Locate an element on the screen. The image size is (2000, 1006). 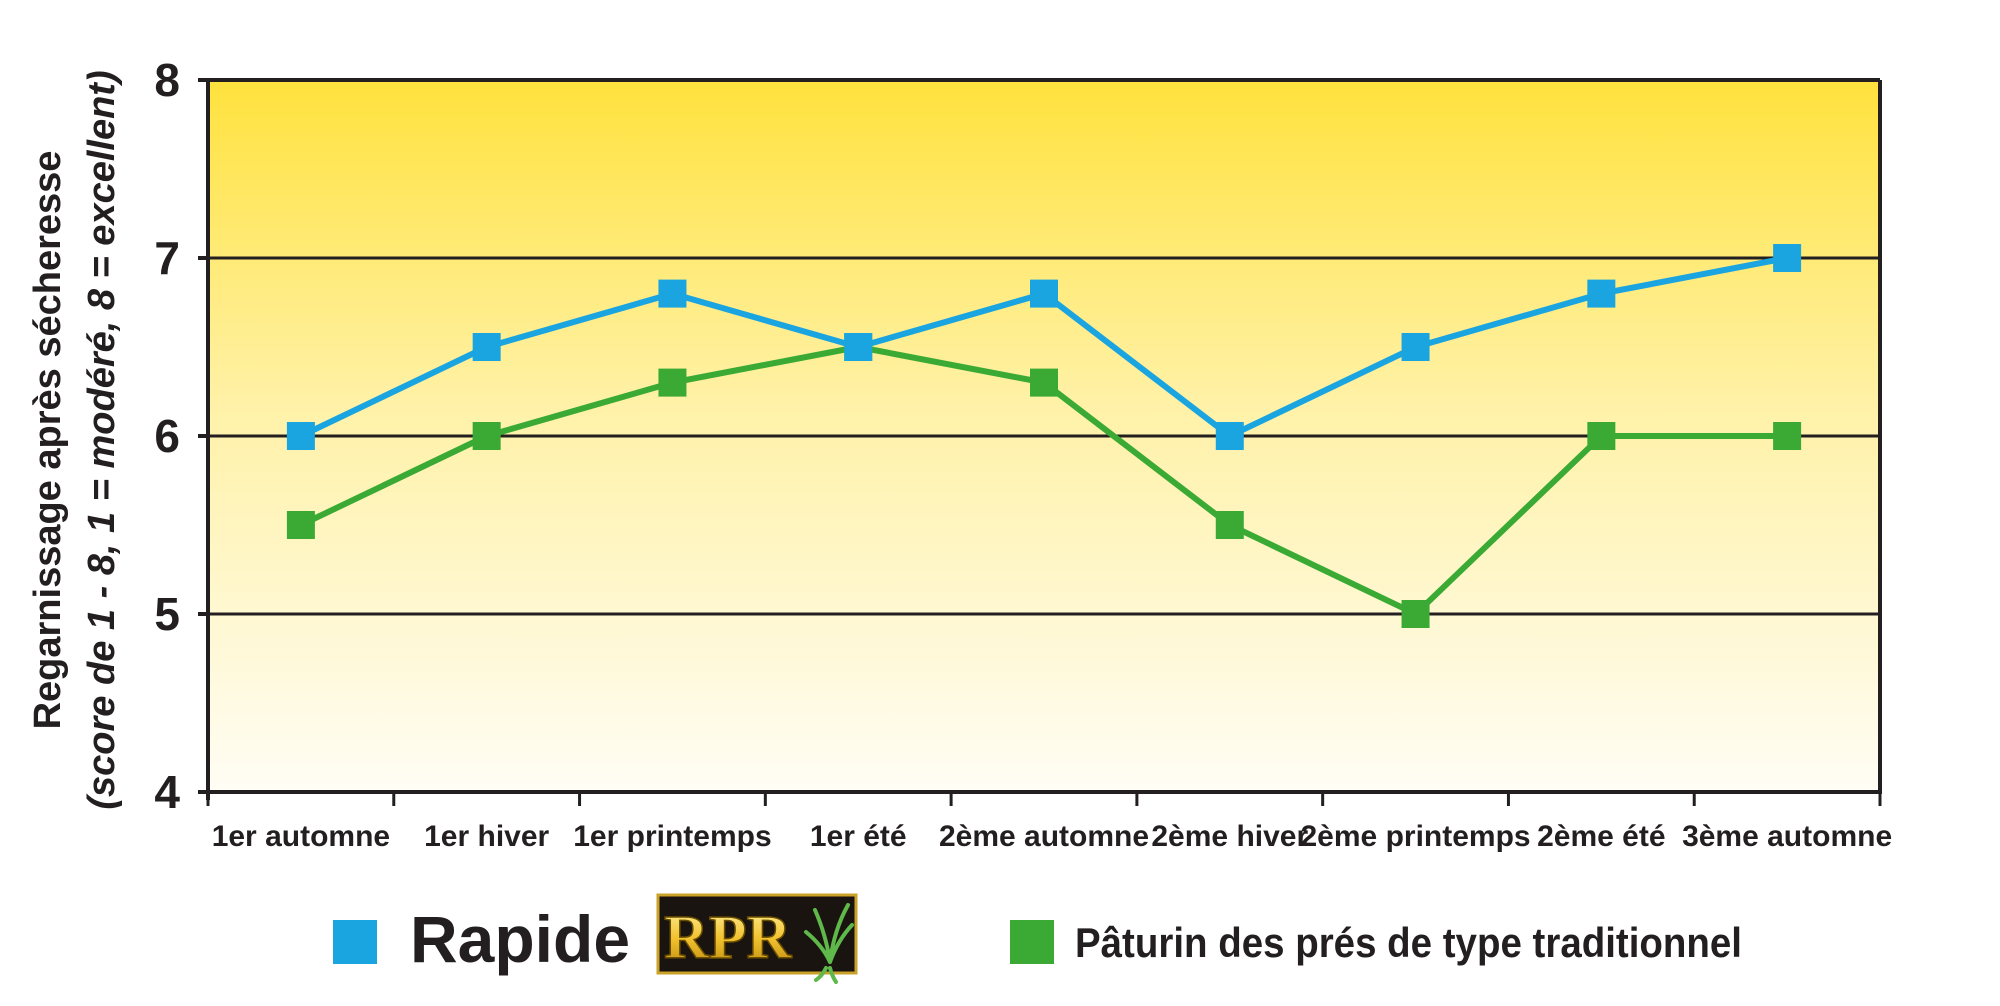
y-tick-label: 6 is located at coordinates (167, 436).